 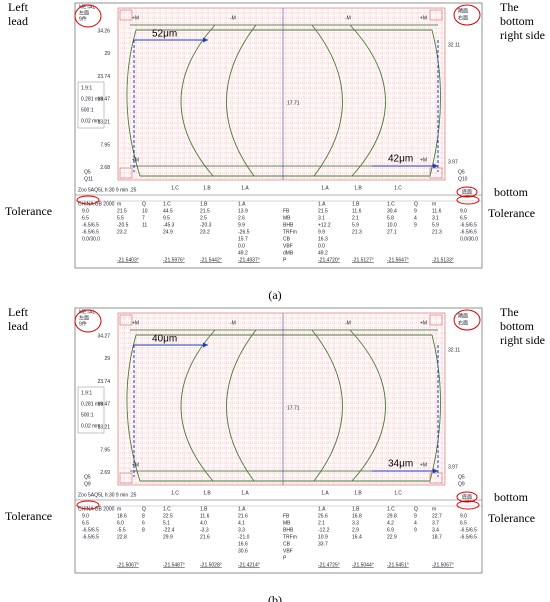 I want to click on table-cell: 1.C, so click(x=391, y=204).